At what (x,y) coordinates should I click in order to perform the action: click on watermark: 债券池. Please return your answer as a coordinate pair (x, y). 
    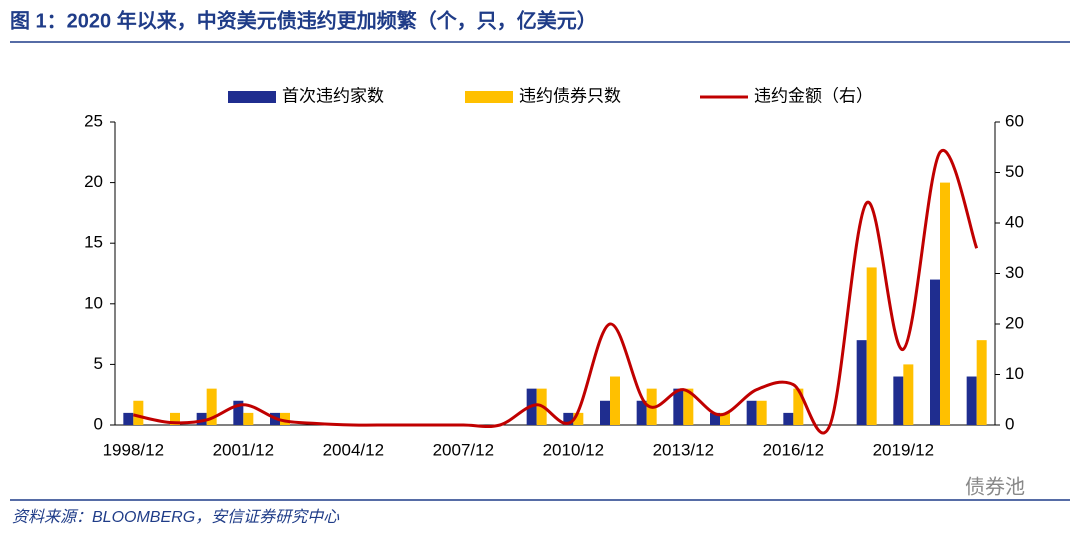
    Looking at the image, I should click on (995, 486).